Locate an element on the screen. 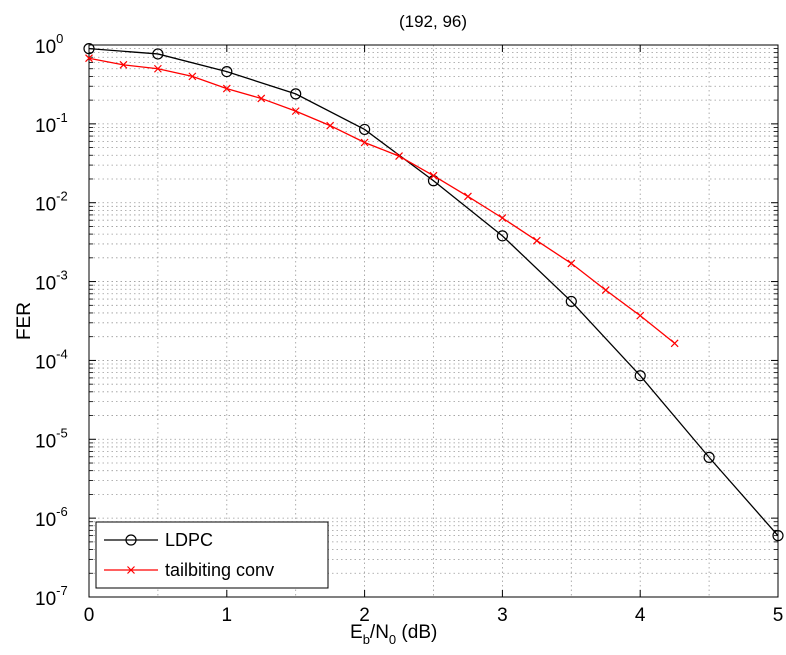 This screenshot has height=655, width=786. legend-item-tailbiting-conv: tailbiting conv is located at coordinates (189, 570).